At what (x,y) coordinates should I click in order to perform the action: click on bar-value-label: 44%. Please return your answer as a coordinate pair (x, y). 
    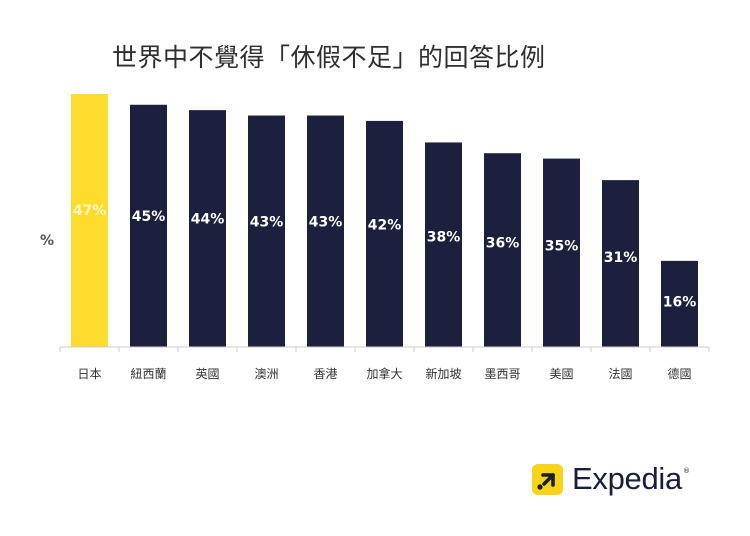
    Looking at the image, I should click on (208, 220).